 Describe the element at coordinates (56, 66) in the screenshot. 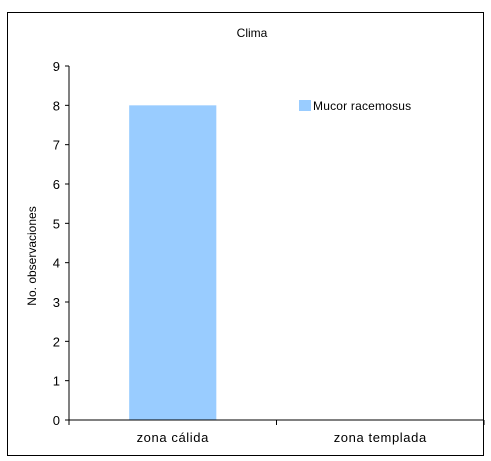

I see `y-tick-label: 9` at that location.